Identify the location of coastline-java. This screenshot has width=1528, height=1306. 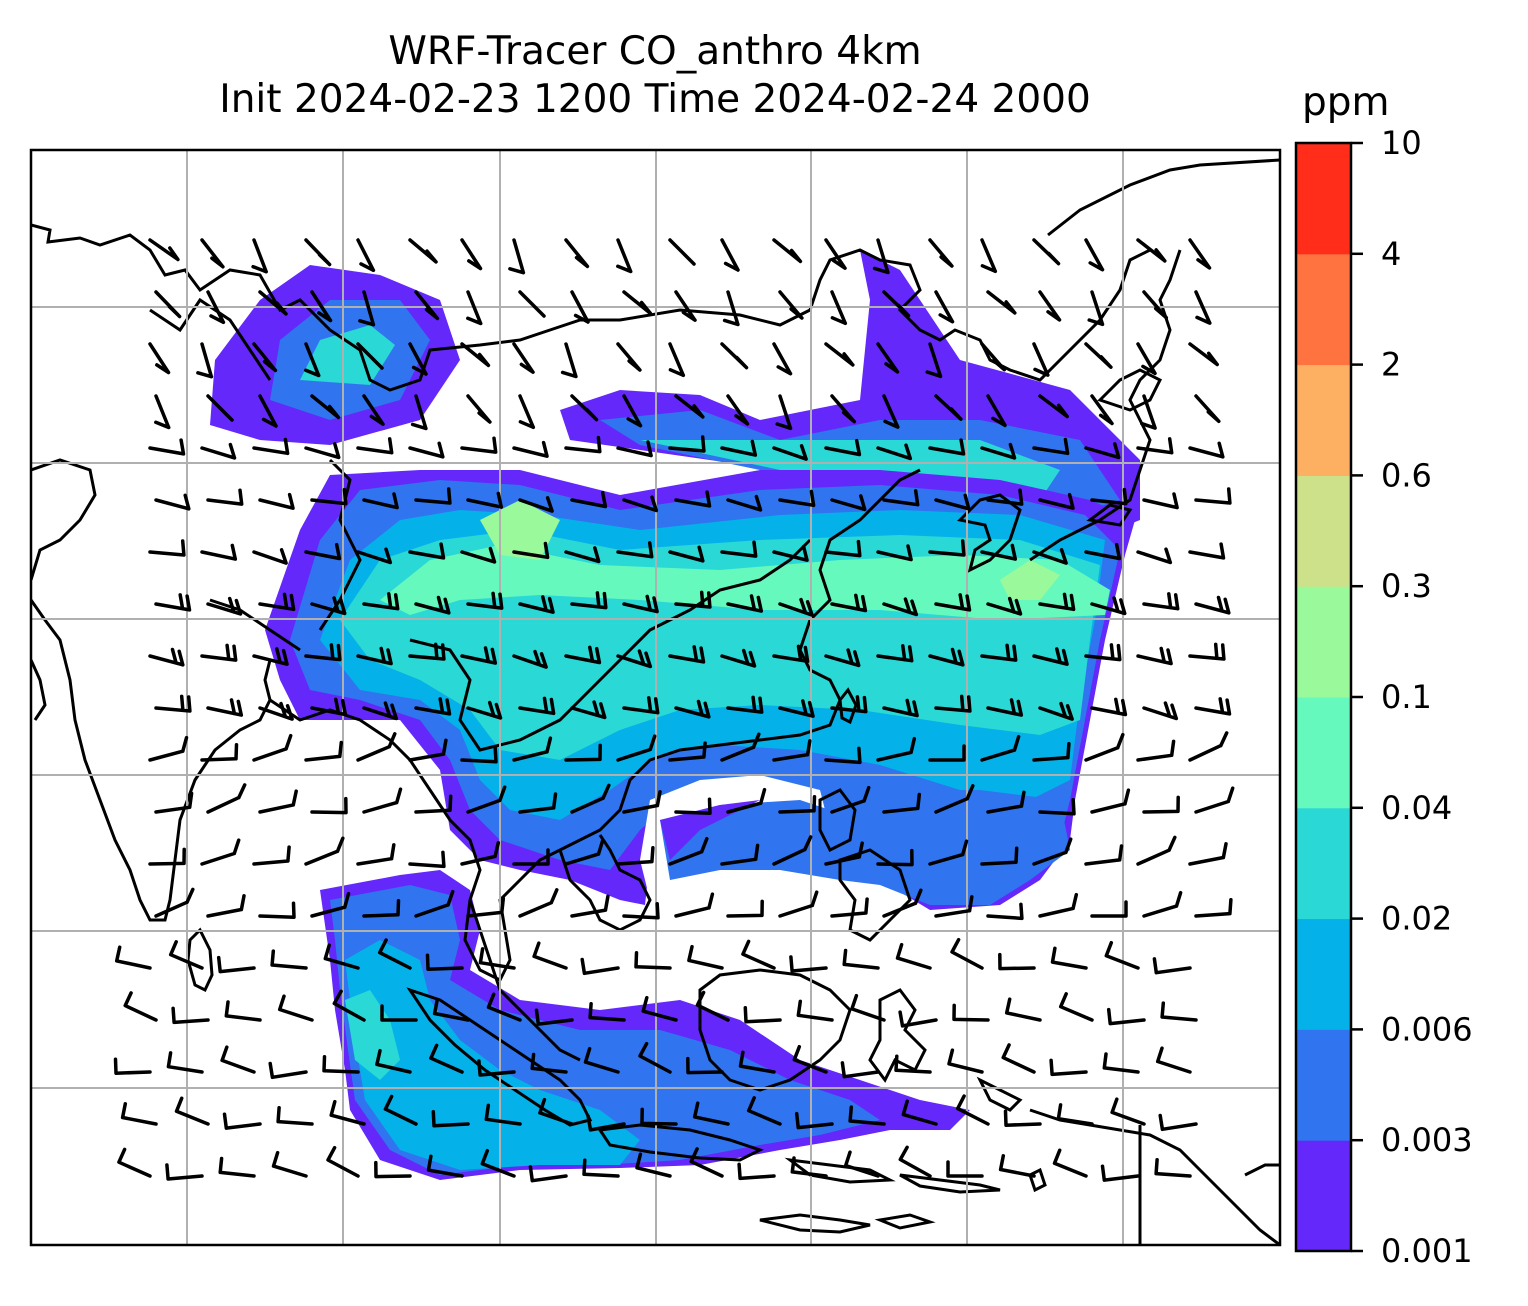
(680, 1142).